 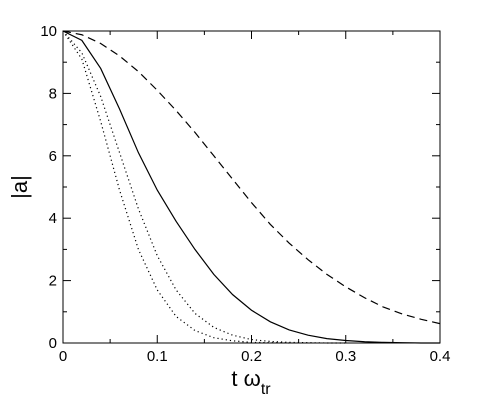 I want to click on x-tick-label: 0, so click(x=63, y=356).